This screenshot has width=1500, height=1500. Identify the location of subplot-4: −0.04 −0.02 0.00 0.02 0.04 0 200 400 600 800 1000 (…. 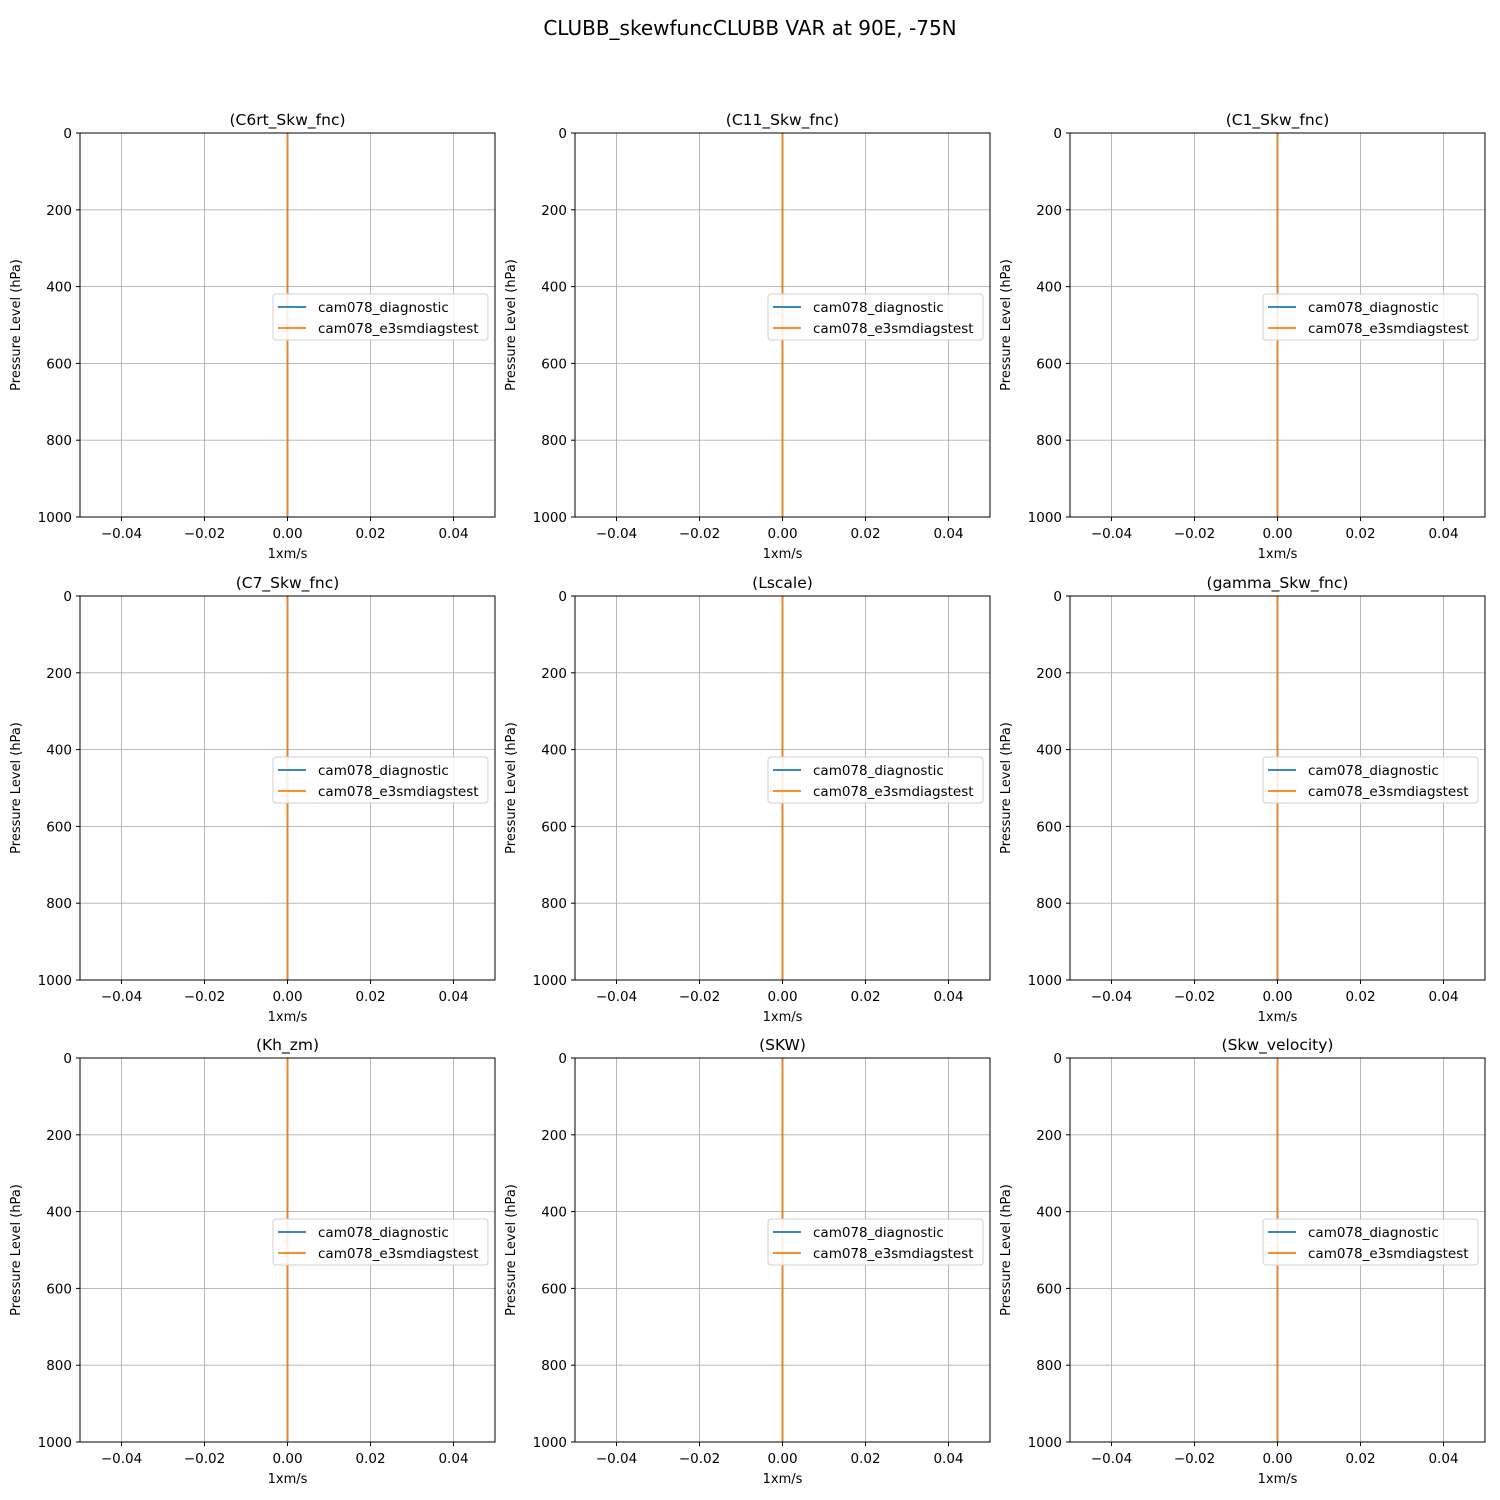
(252, 799).